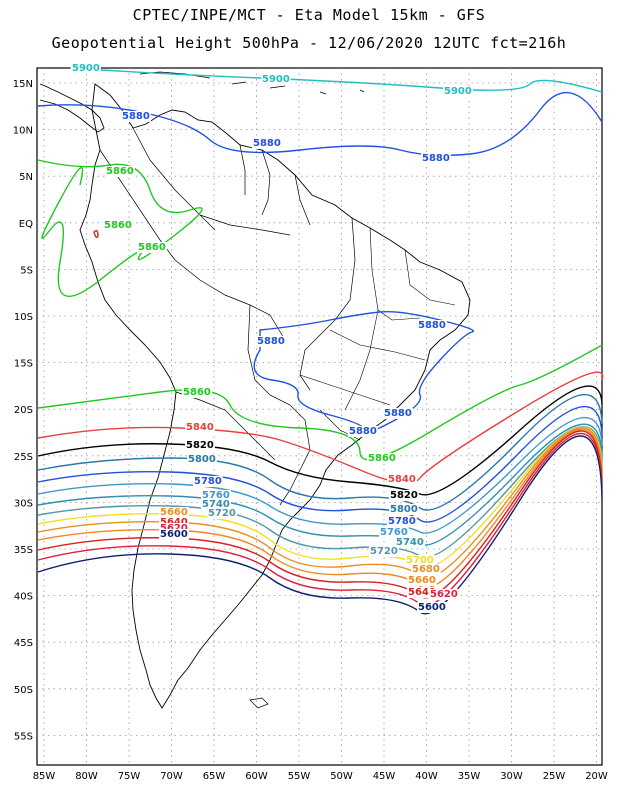  Describe the element at coordinates (596, 776) in the screenshot. I see `lon-label: 20W` at that location.